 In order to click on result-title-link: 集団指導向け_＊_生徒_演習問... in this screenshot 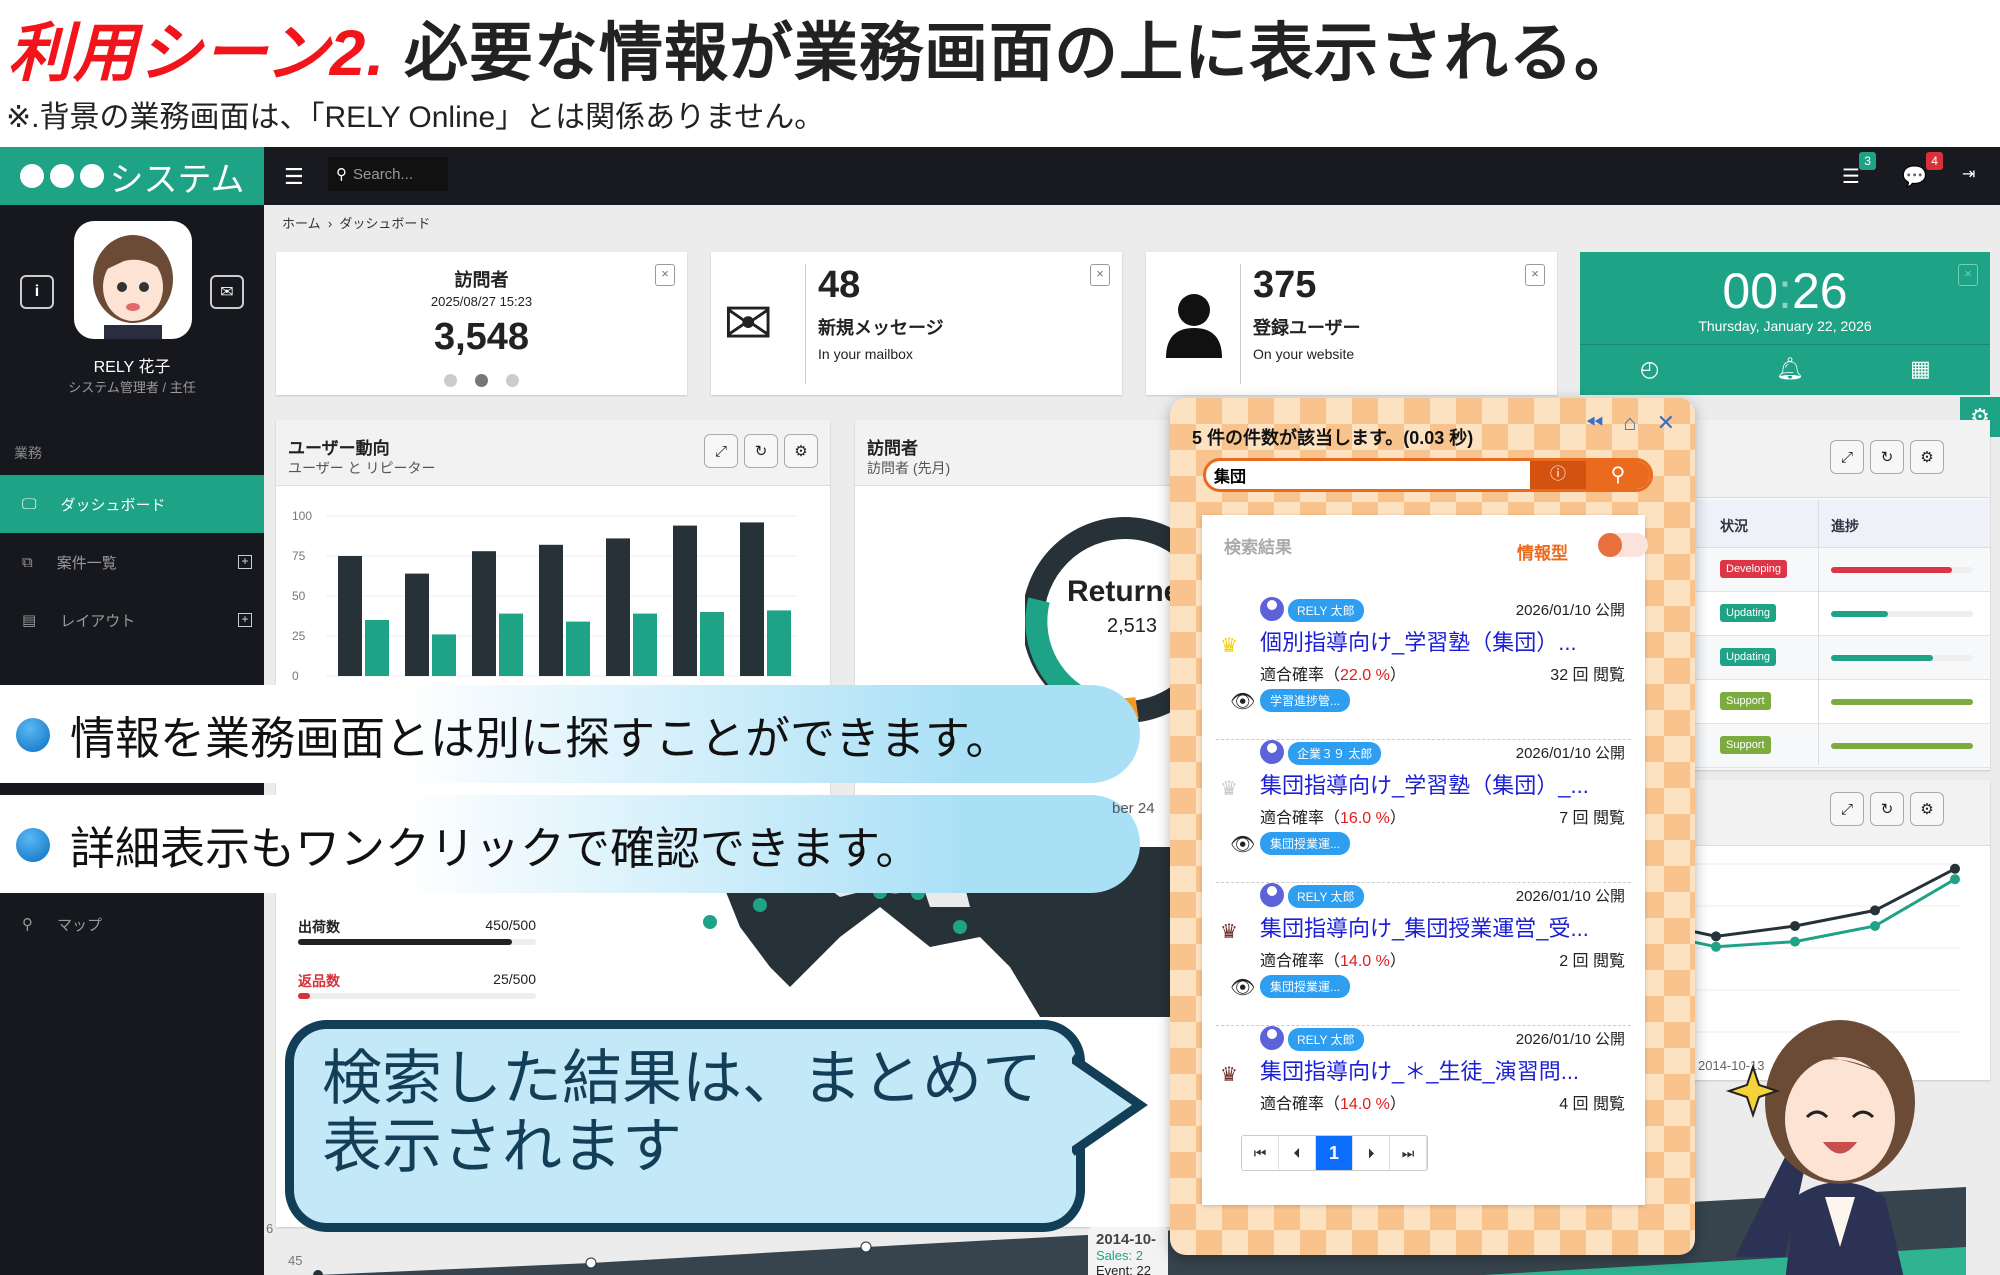, I will do `click(1420, 1071)`.